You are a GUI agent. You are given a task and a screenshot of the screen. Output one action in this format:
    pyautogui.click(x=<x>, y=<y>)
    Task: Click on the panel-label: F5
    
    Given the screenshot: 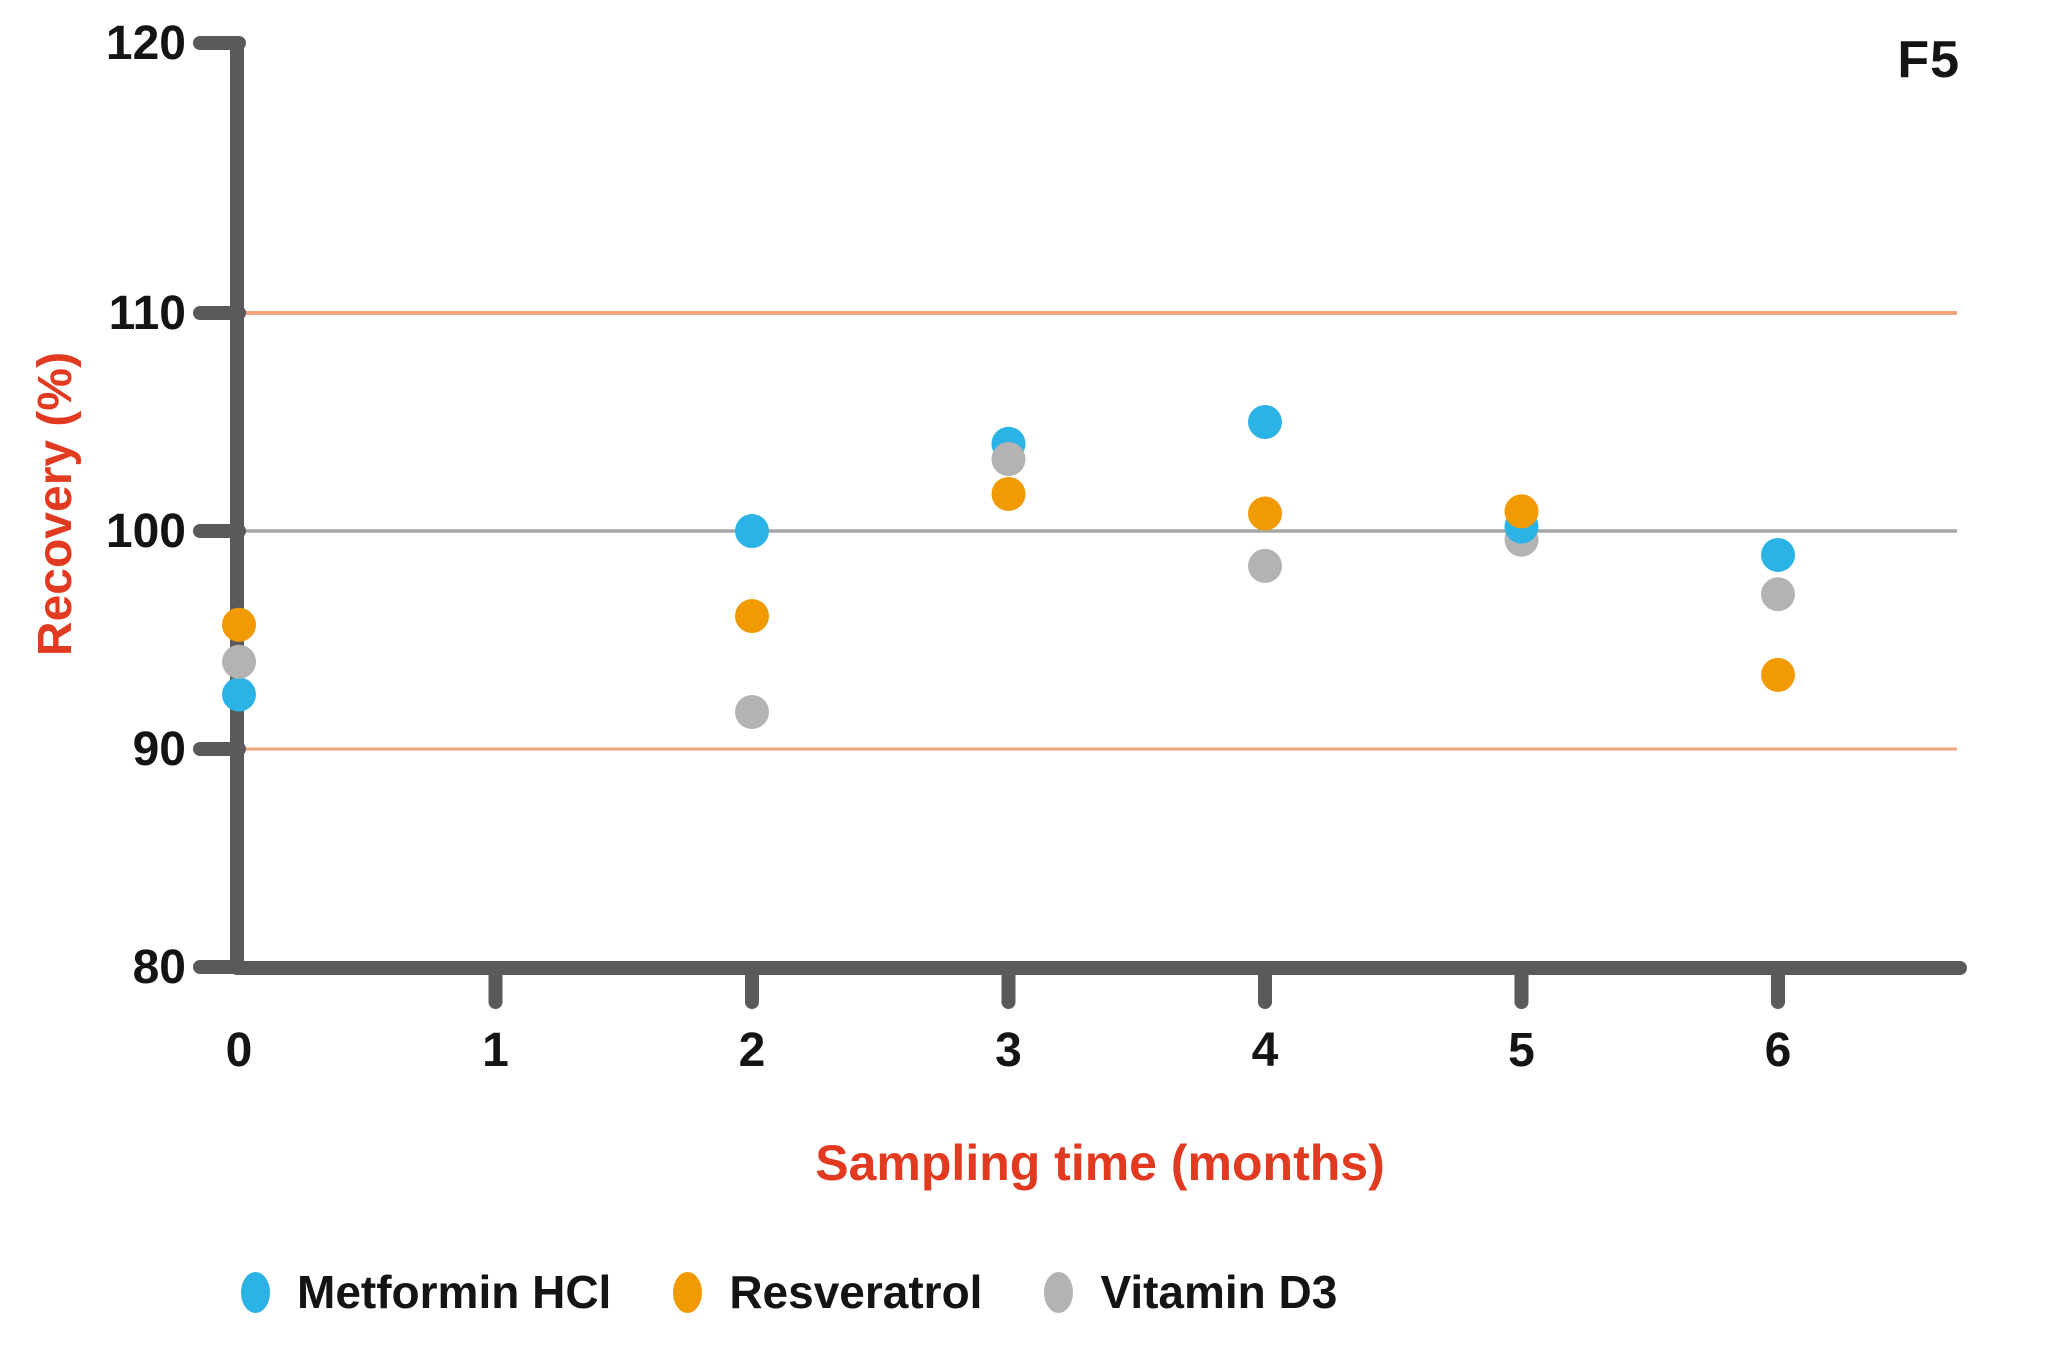 What is the action you would take?
    pyautogui.click(x=1928, y=60)
    